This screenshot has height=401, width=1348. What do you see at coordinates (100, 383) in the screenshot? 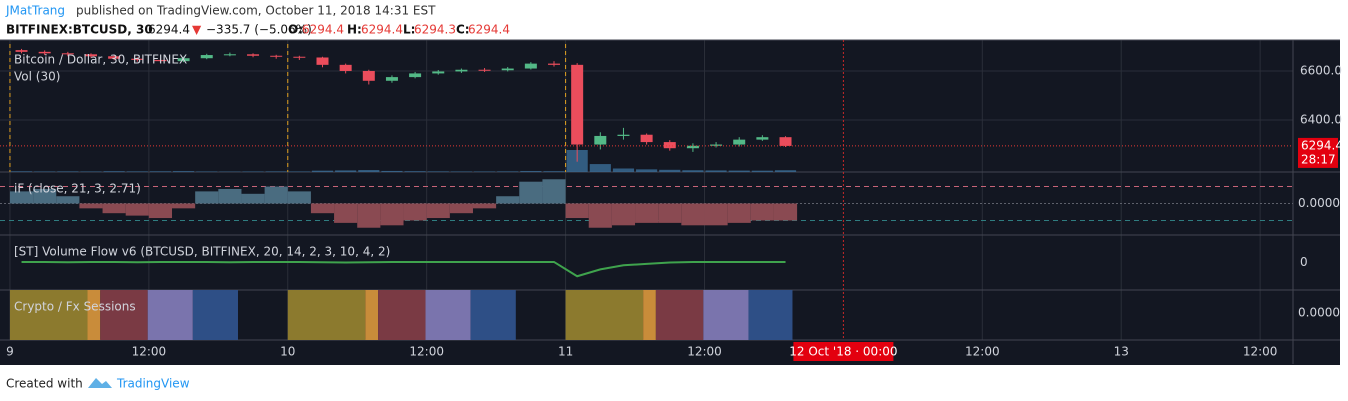
I see `tv-logo` at bounding box center [100, 383].